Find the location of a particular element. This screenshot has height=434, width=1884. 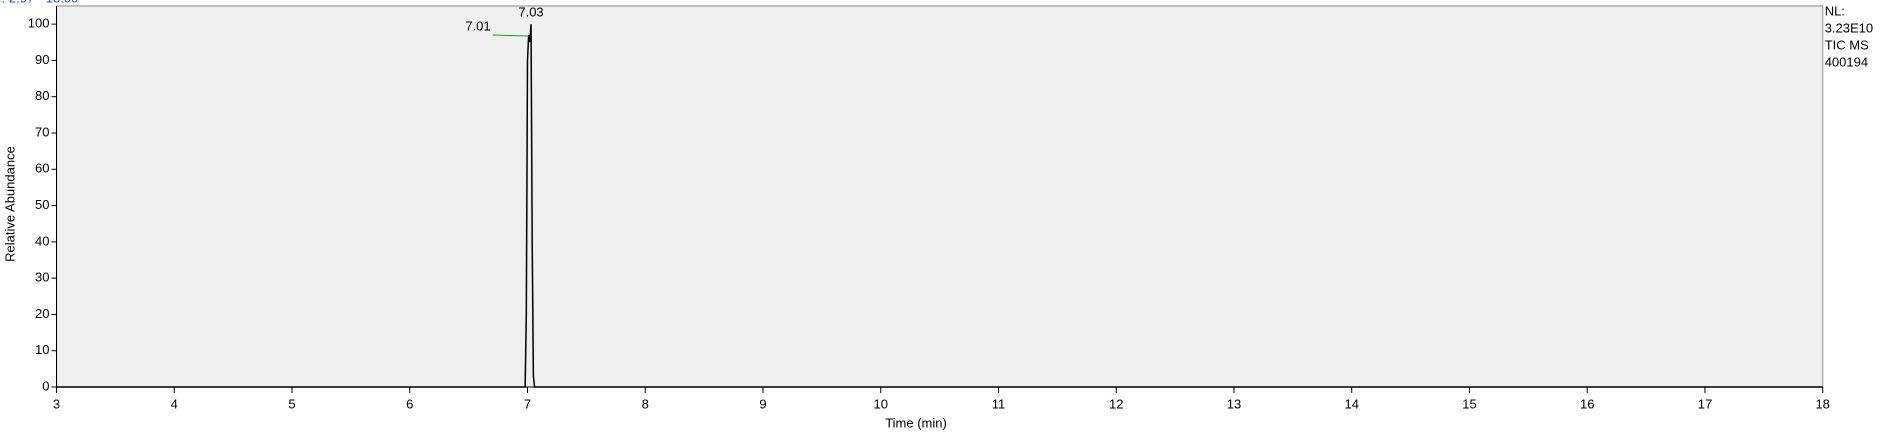

y-tick-label: 60 is located at coordinates (42, 168).